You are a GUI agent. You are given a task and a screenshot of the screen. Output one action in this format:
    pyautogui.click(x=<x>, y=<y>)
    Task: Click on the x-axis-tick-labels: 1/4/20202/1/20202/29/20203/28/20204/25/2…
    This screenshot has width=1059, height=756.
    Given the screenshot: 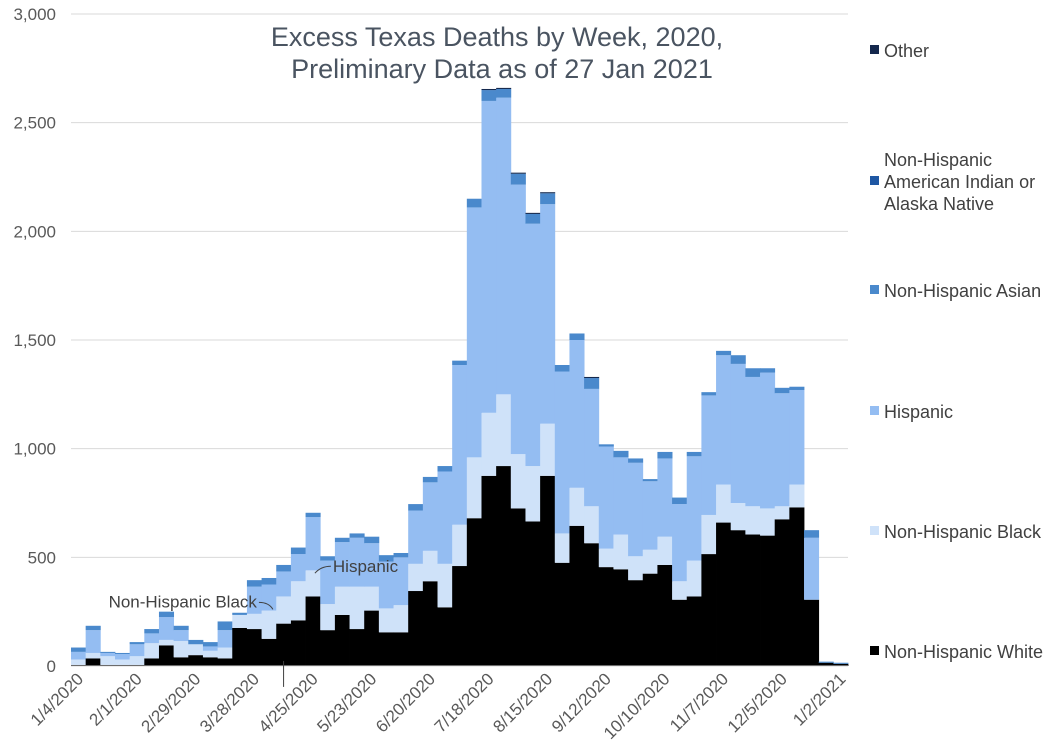 What is the action you would take?
    pyautogui.click(x=438, y=706)
    